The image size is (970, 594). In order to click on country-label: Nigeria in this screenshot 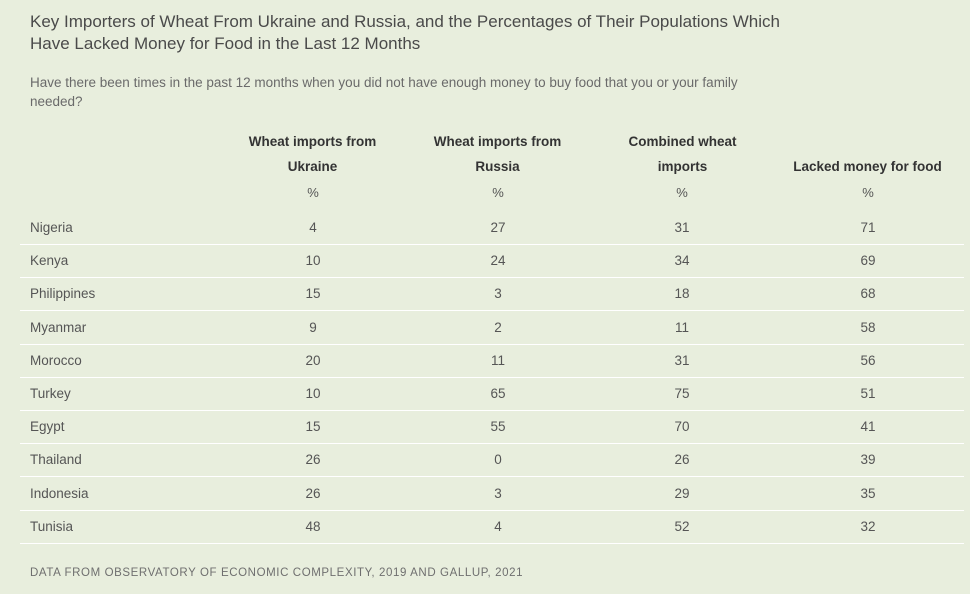, I will do `click(51, 227)`.